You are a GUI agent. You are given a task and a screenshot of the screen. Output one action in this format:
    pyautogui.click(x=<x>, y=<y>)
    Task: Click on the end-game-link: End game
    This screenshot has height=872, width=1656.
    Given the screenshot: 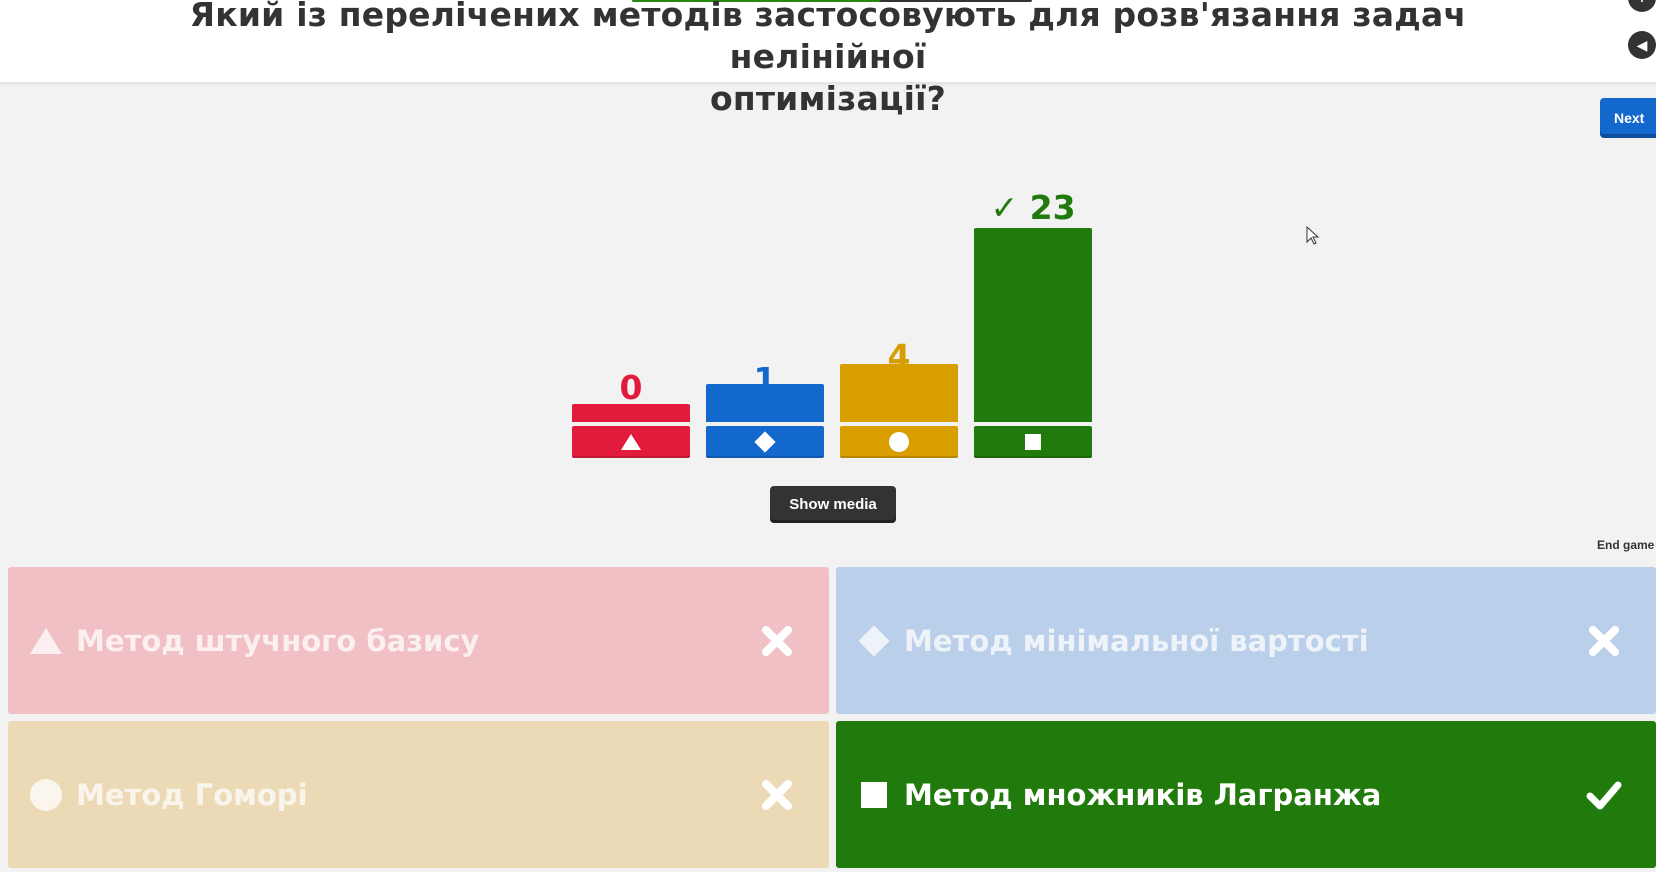 What is the action you would take?
    pyautogui.click(x=1626, y=545)
    